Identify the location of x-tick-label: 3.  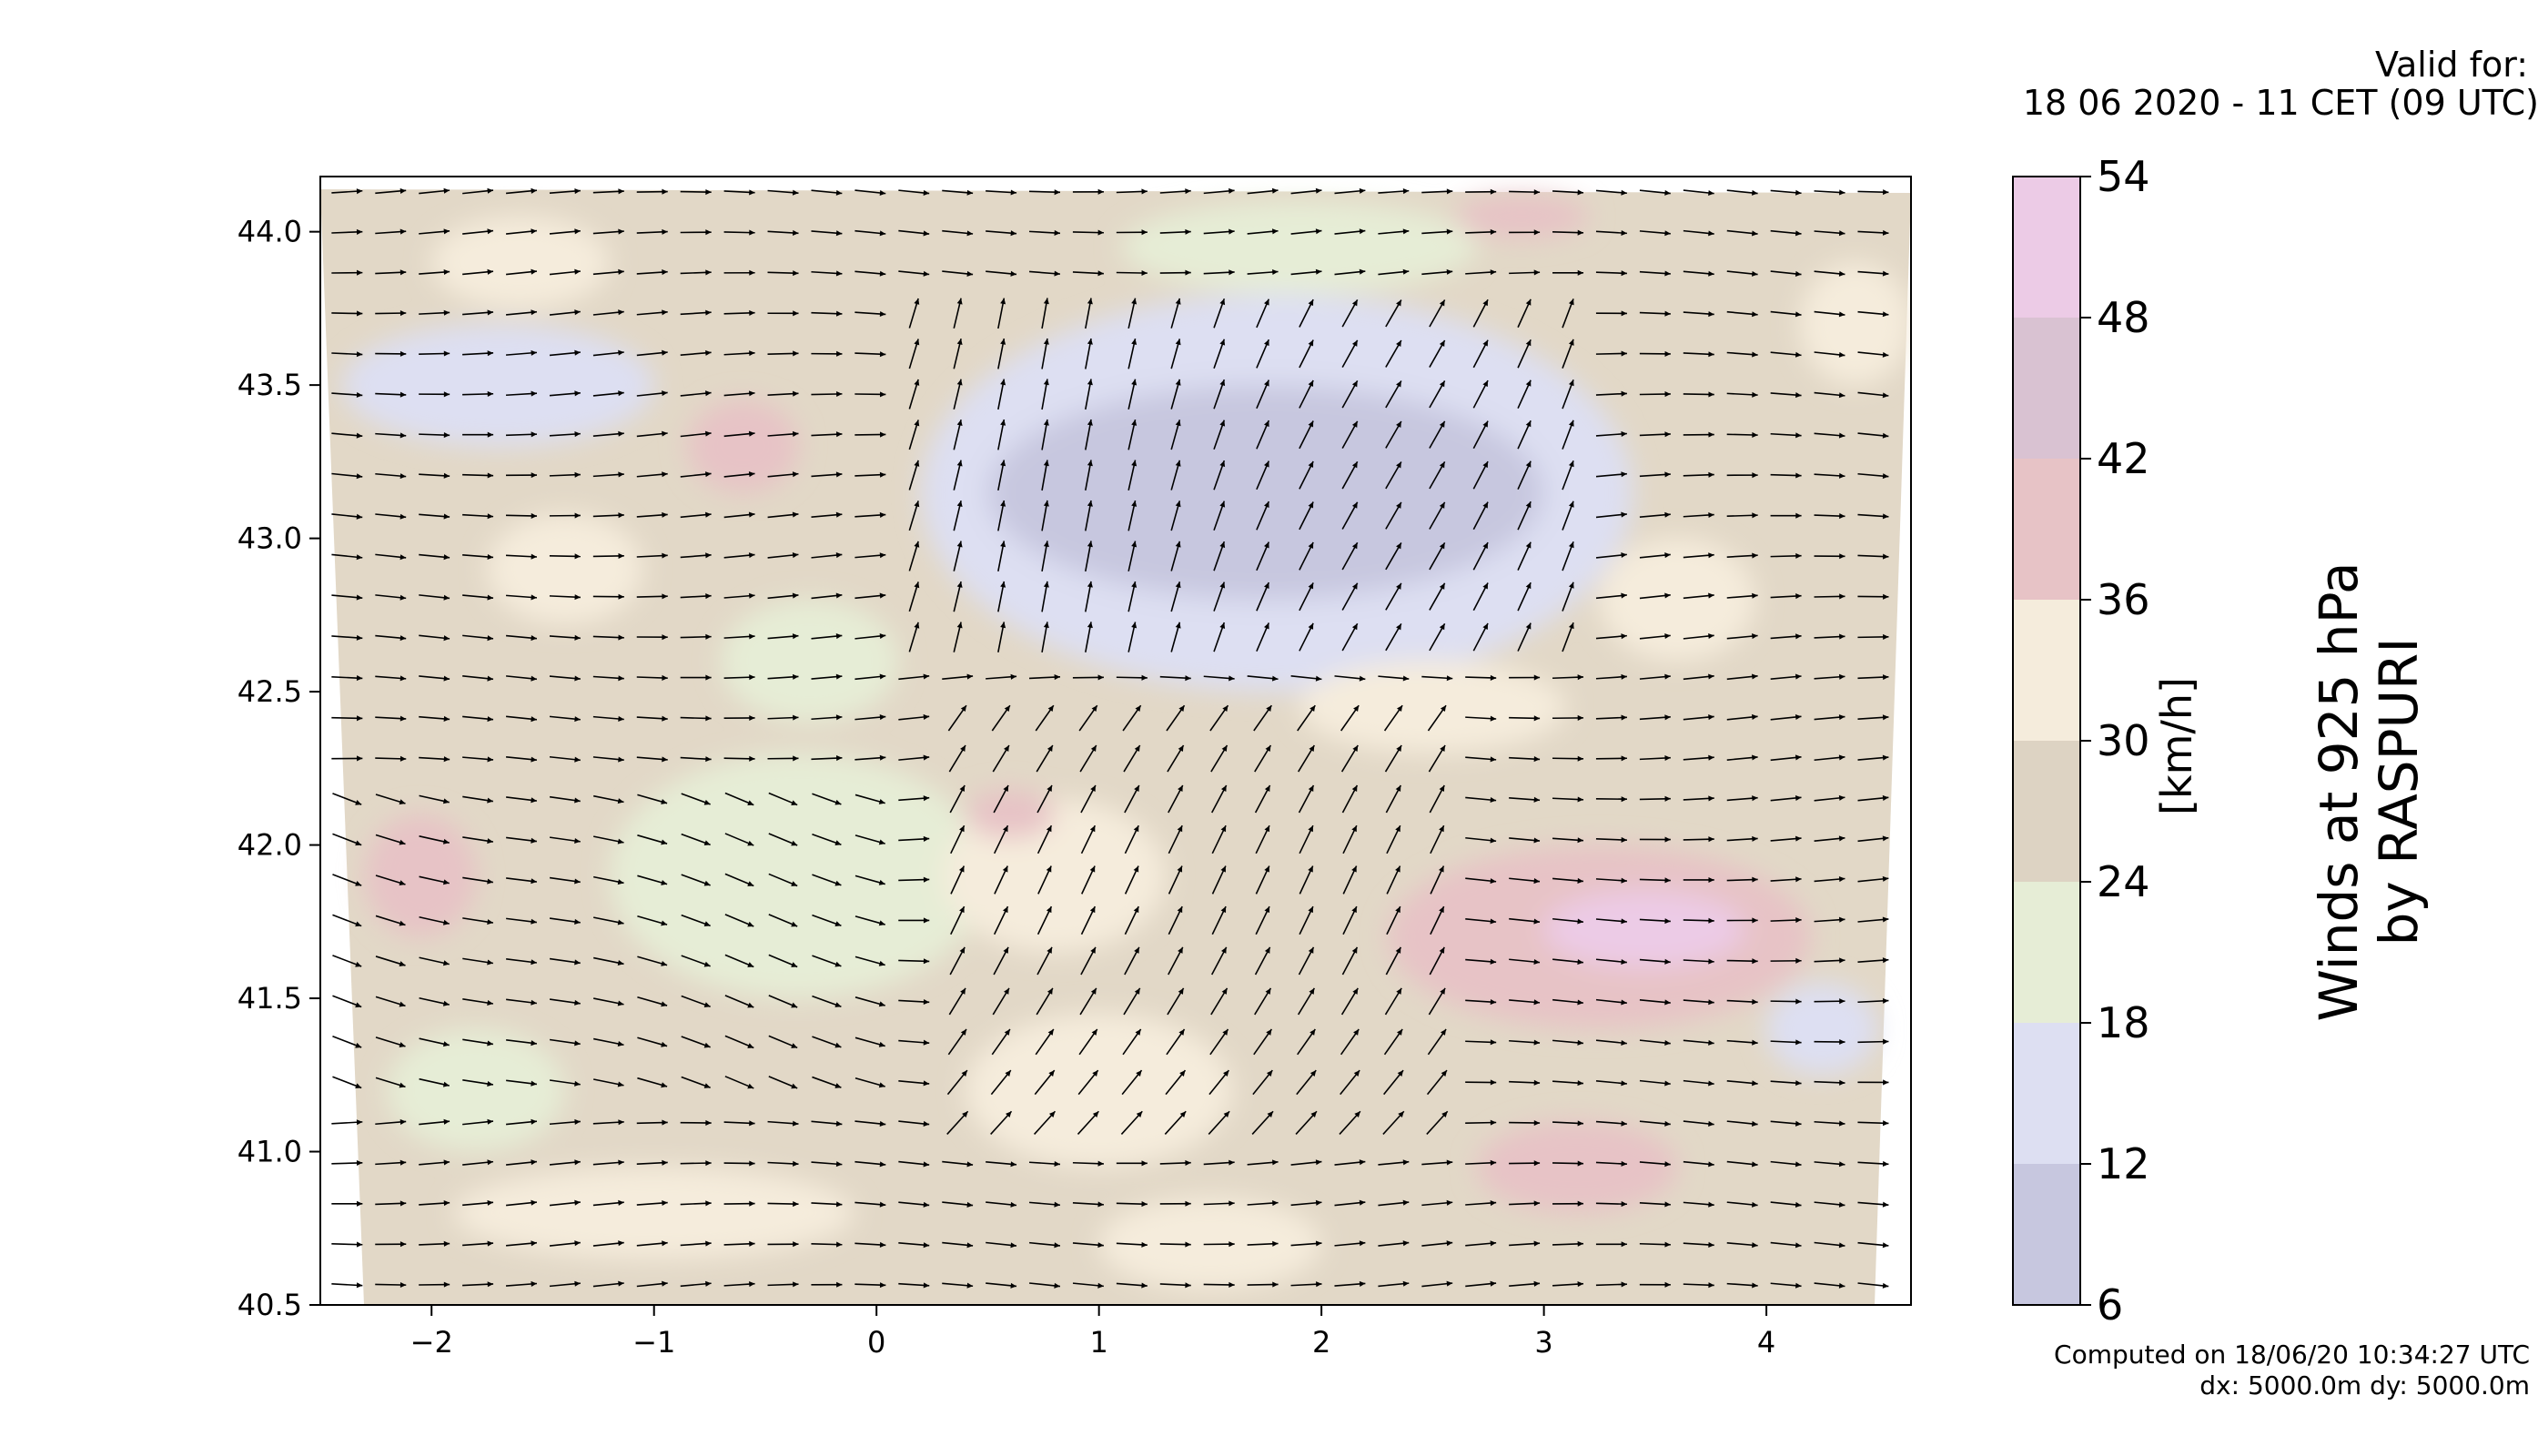
(1543, 1343).